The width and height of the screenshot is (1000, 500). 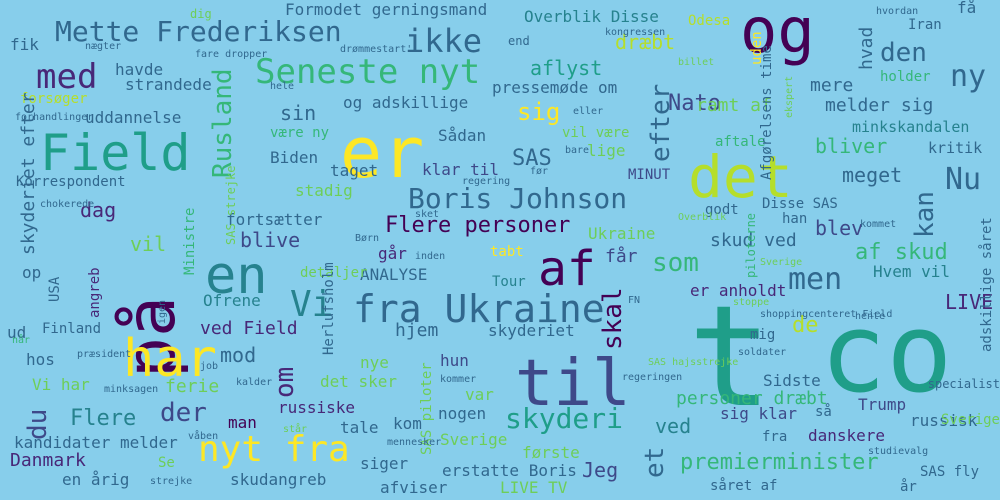 What do you see at coordinates (509, 470) in the screenshot?
I see `cloud-word: erstatte Boris` at bounding box center [509, 470].